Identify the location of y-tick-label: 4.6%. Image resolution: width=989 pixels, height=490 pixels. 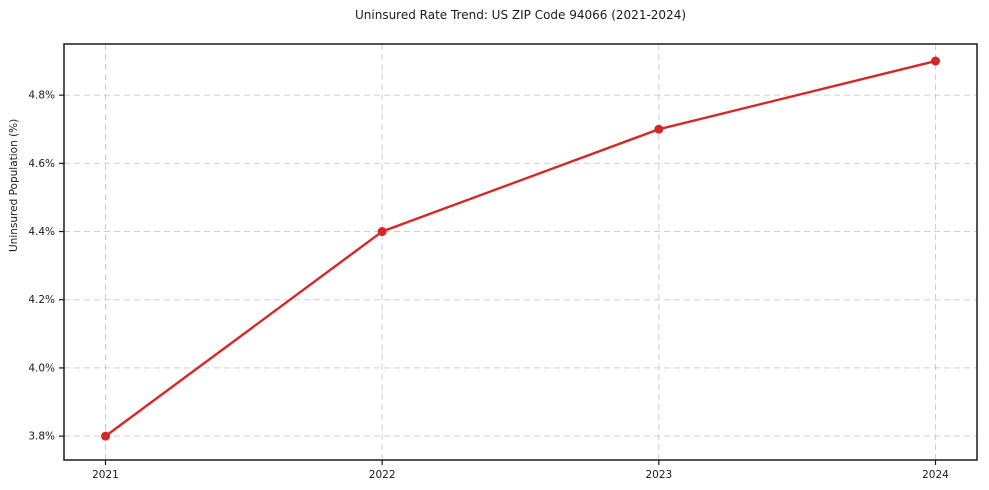
(41, 164).